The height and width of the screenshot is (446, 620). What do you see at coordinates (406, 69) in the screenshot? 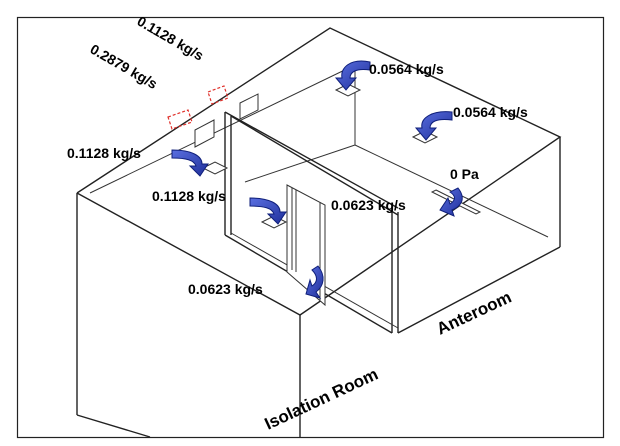
I see `label-anteroom-supply-1: 0.0564 kg/s` at bounding box center [406, 69].